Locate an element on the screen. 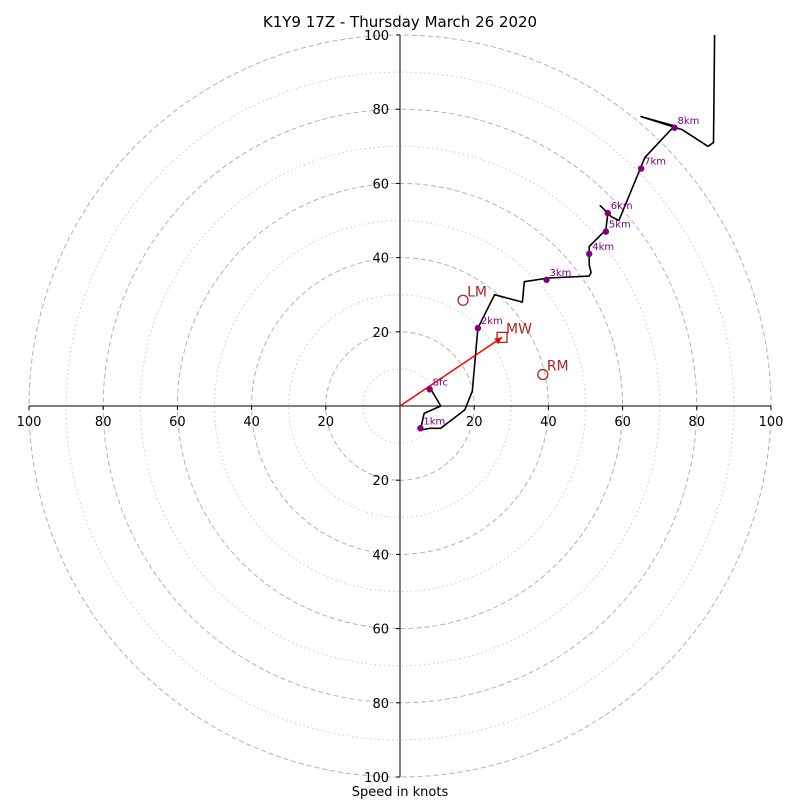 The image size is (800, 800). height-marker-Sfc is located at coordinates (429, 389).